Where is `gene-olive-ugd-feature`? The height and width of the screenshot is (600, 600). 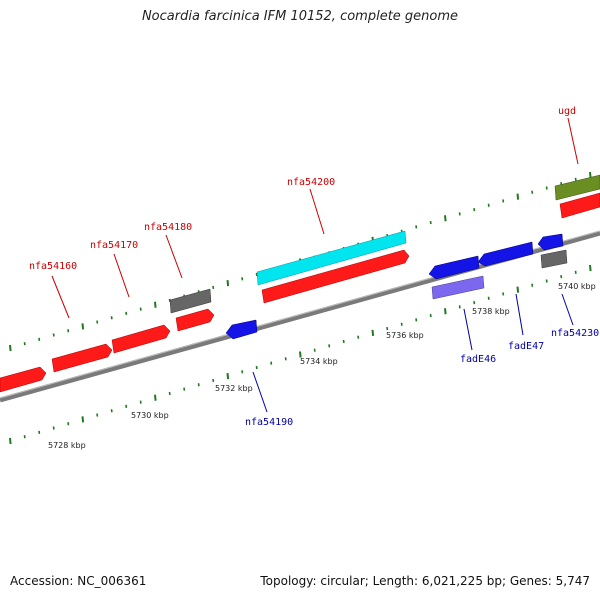 gene-olive-ugd-feature is located at coordinates (577, 187).